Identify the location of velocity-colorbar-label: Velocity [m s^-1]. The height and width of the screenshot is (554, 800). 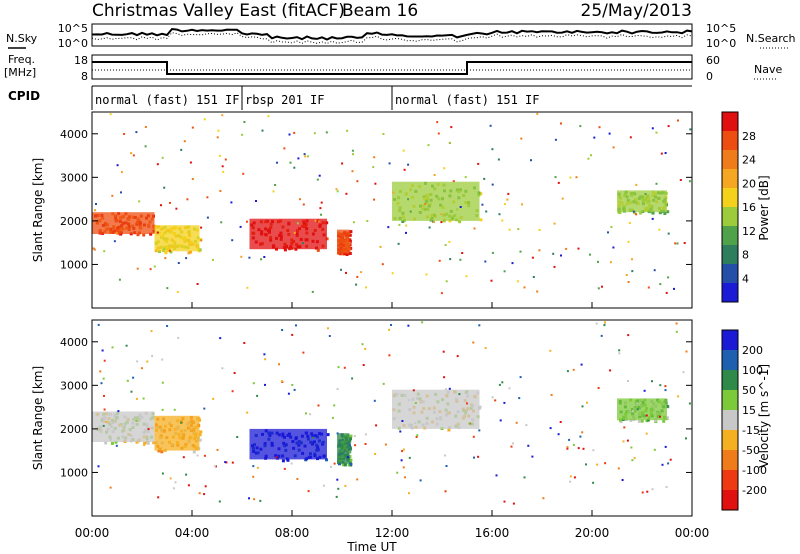
(764, 416).